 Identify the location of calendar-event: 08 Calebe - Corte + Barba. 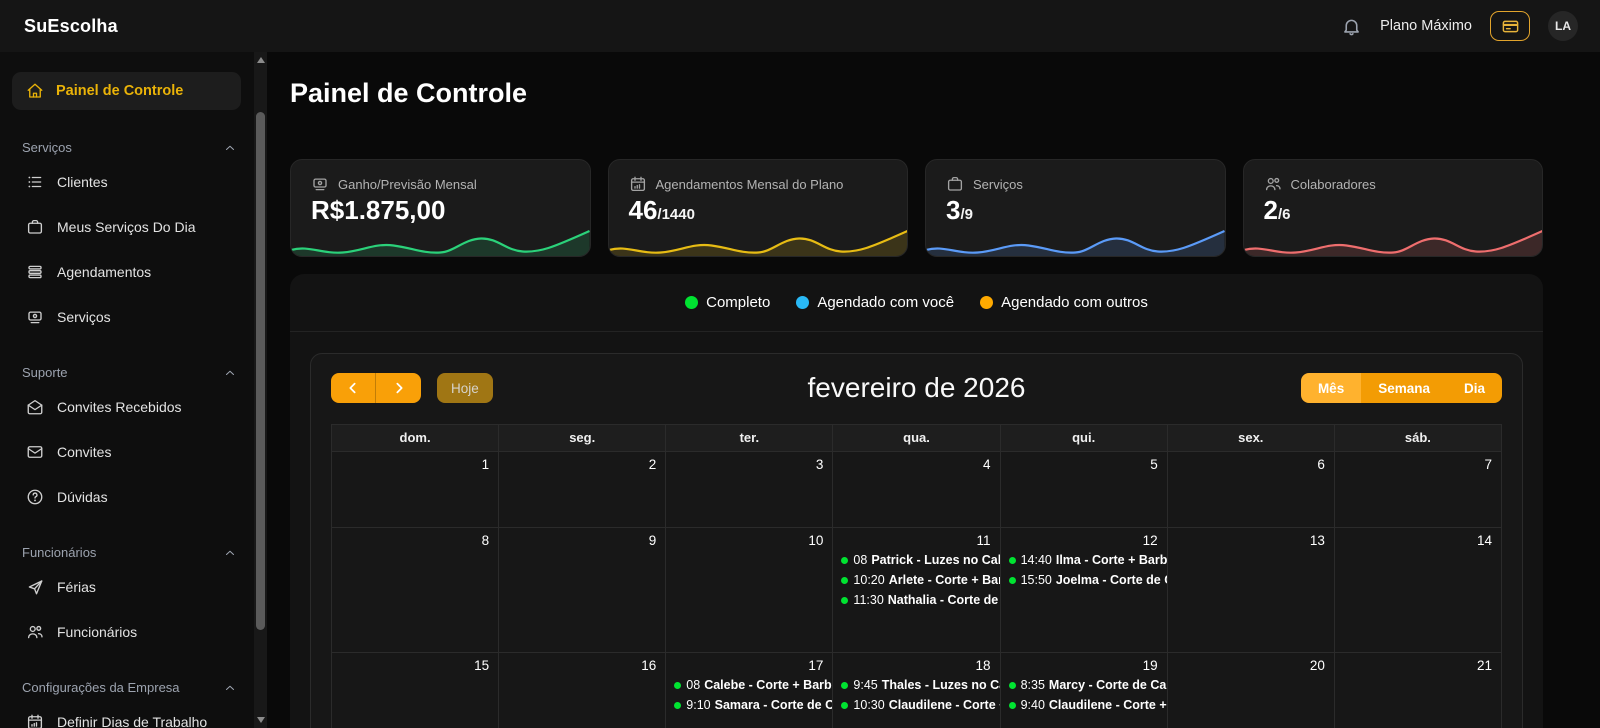
(749, 685).